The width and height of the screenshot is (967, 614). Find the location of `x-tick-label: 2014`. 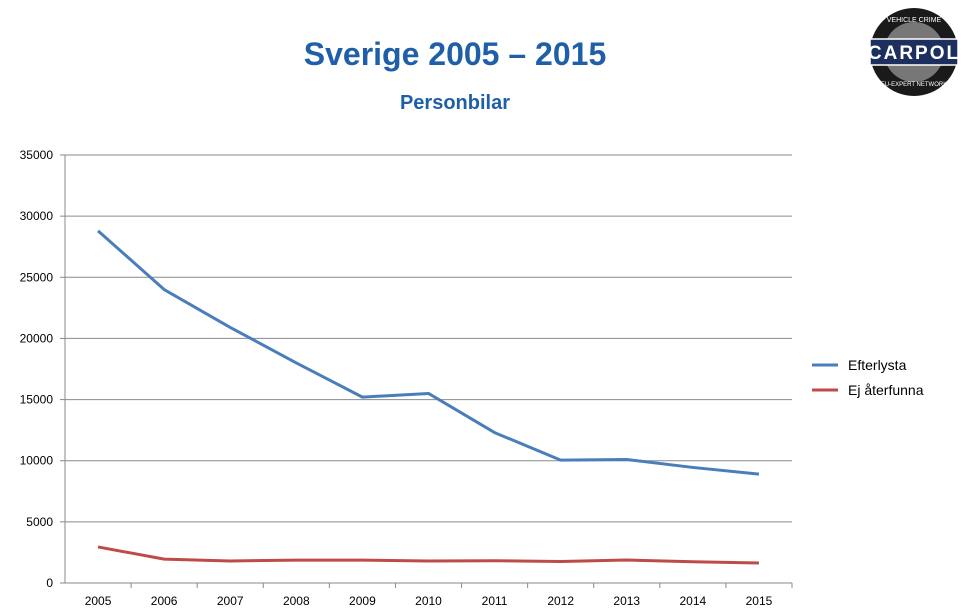

x-tick-label: 2014 is located at coordinates (693, 601).